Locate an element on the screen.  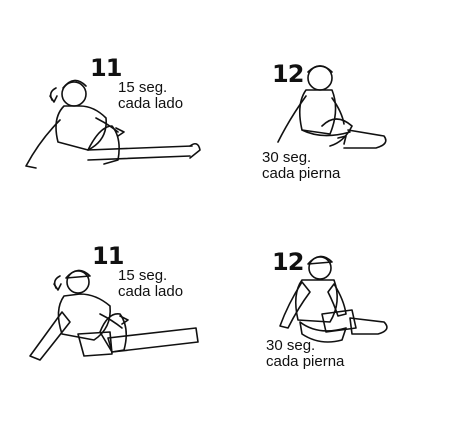
seated-leg-stretch-figure-colored is located at coordinates (333, 299).